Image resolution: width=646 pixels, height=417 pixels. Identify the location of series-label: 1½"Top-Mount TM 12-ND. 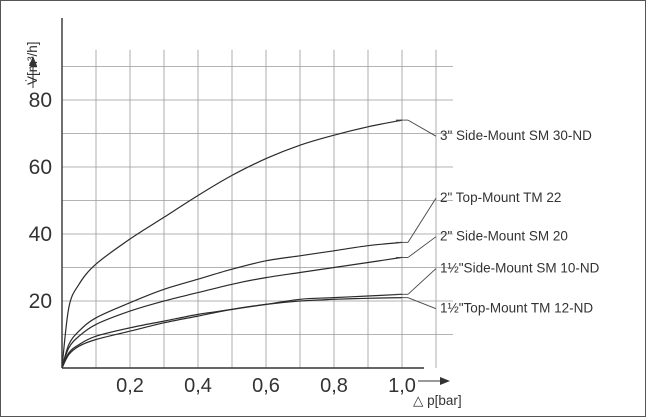
(516, 308).